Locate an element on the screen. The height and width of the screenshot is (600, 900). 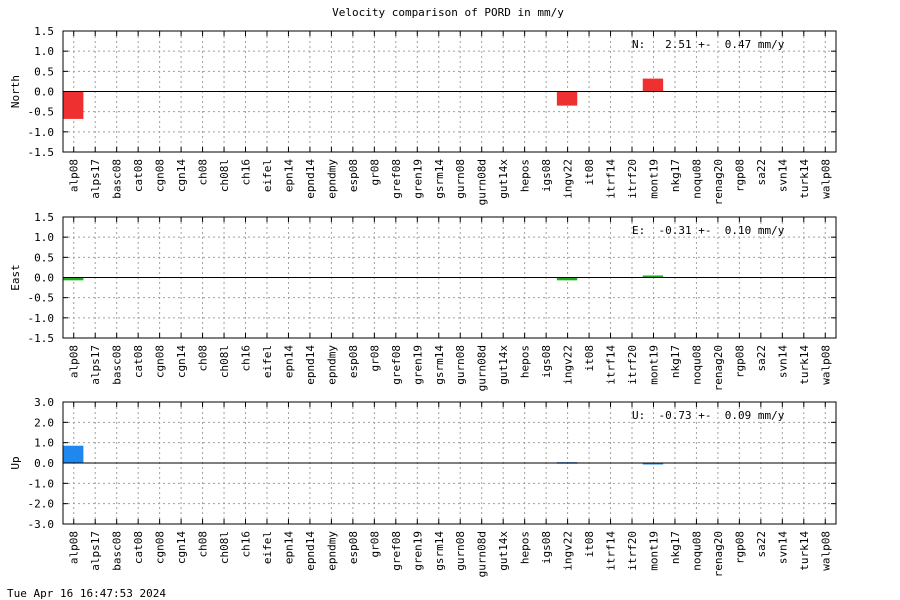
x-tick-label: epndmy is located at coordinates (331, 551).